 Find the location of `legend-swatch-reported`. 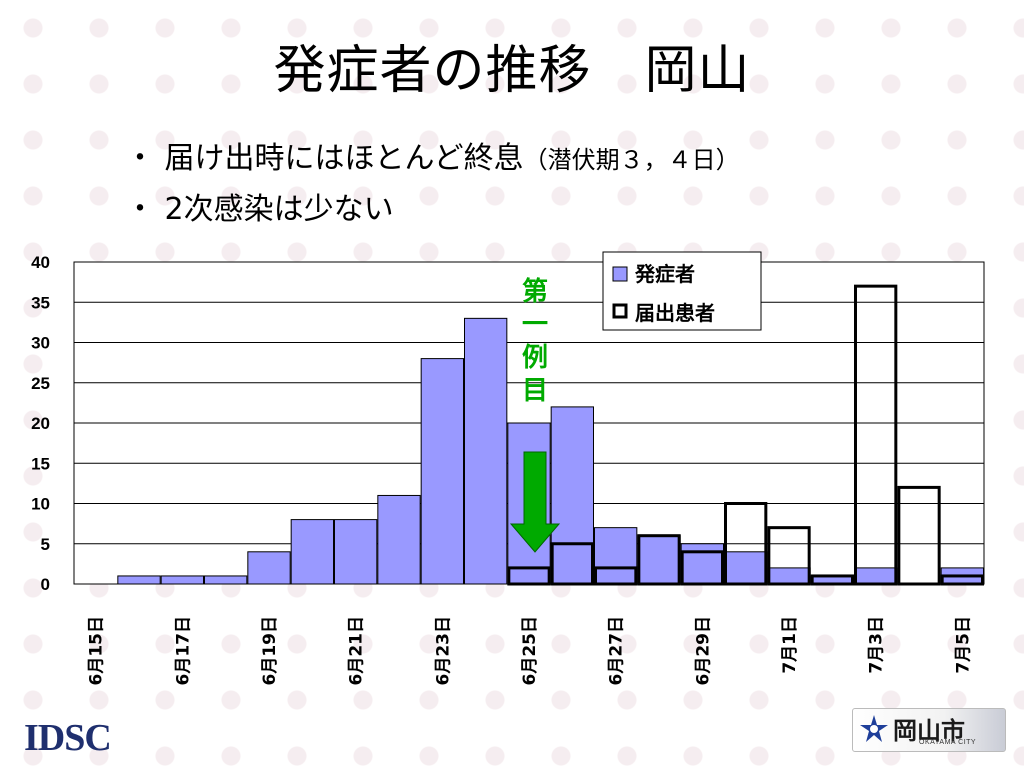

legend-swatch-reported is located at coordinates (620, 311).